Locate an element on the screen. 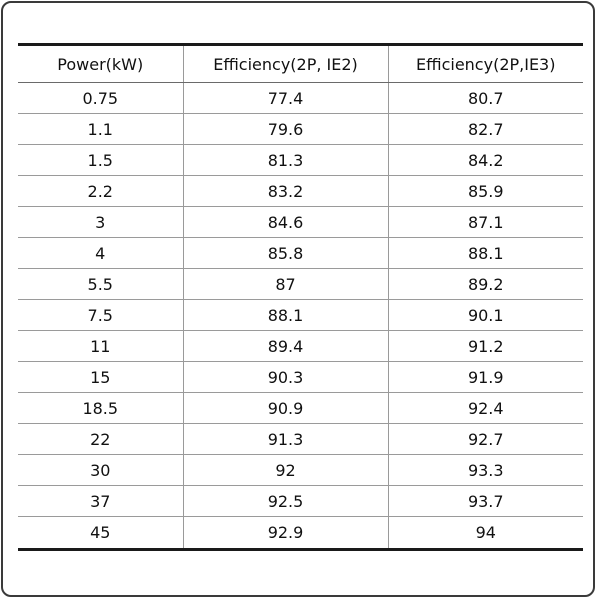 The height and width of the screenshot is (602, 600). table-row: 1.5 81.3 84.2 is located at coordinates (300, 160).